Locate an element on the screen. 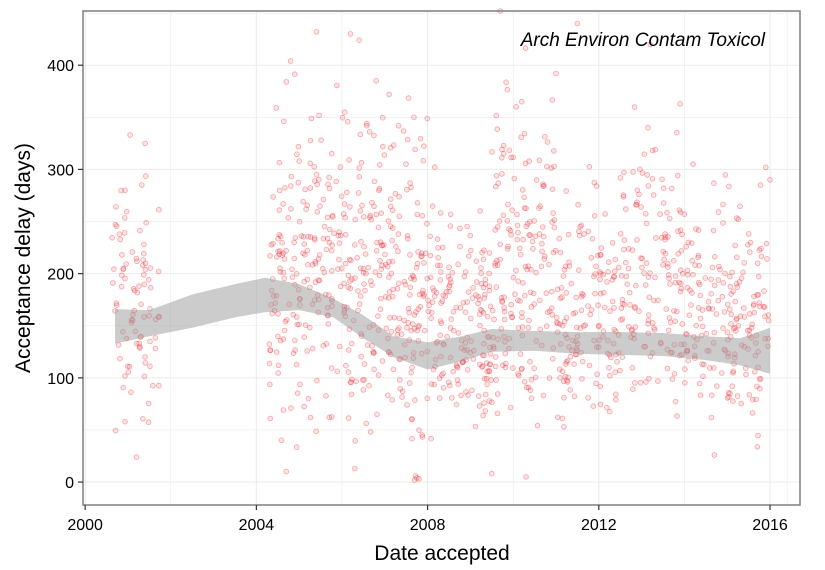  x-tick-label: 2008 is located at coordinates (428, 525).